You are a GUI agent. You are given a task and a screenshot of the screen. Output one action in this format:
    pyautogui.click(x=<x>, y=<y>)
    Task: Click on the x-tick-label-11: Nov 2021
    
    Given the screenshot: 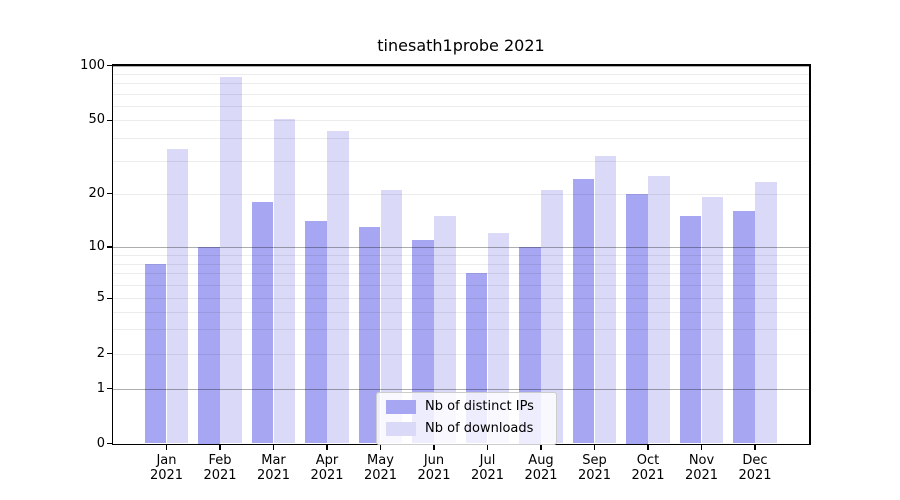 What is the action you would take?
    pyautogui.click(x=701, y=468)
    